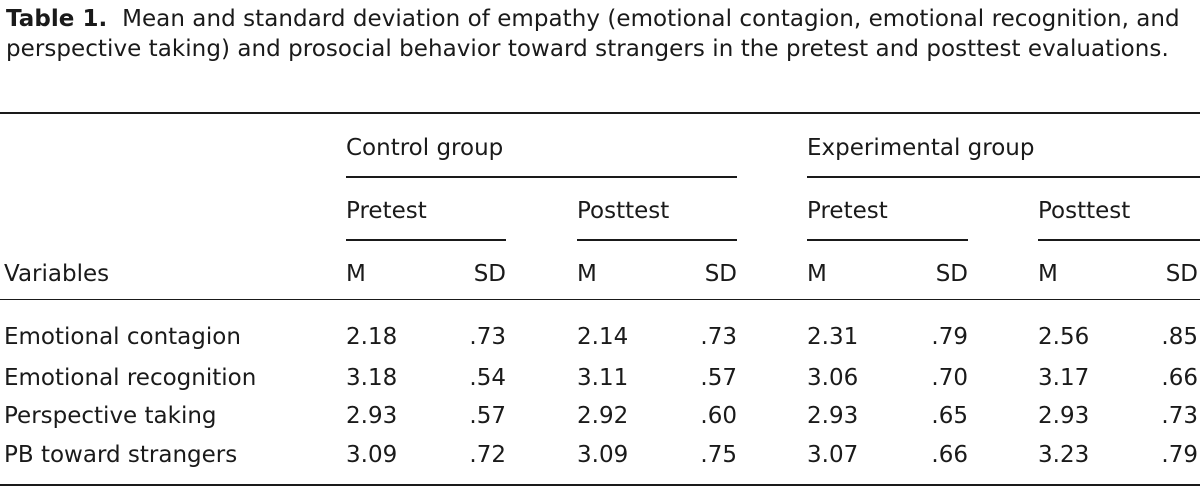  What do you see at coordinates (887, 240) in the screenshot?
I see `phase-rule-experimental-pretest` at bounding box center [887, 240].